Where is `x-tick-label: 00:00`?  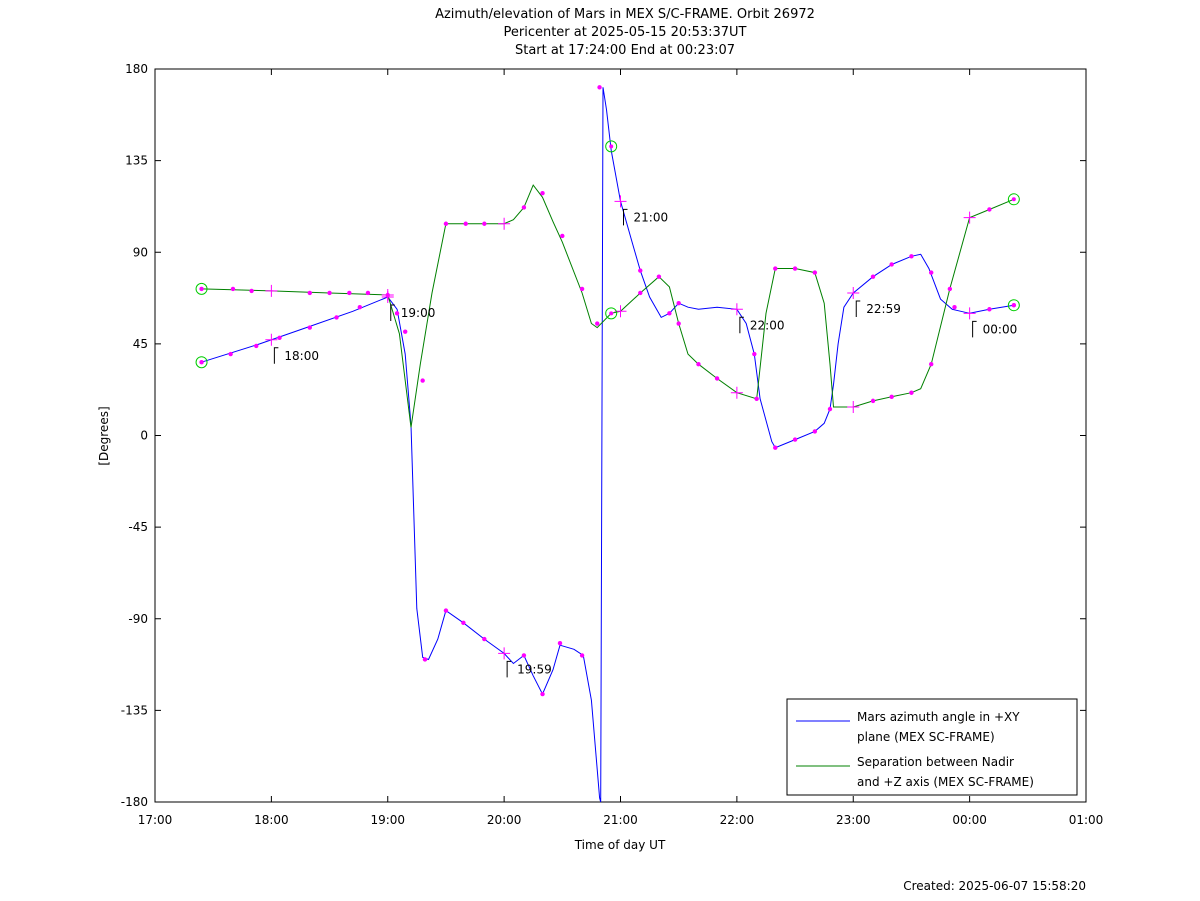 x-tick-label: 00:00 is located at coordinates (969, 820).